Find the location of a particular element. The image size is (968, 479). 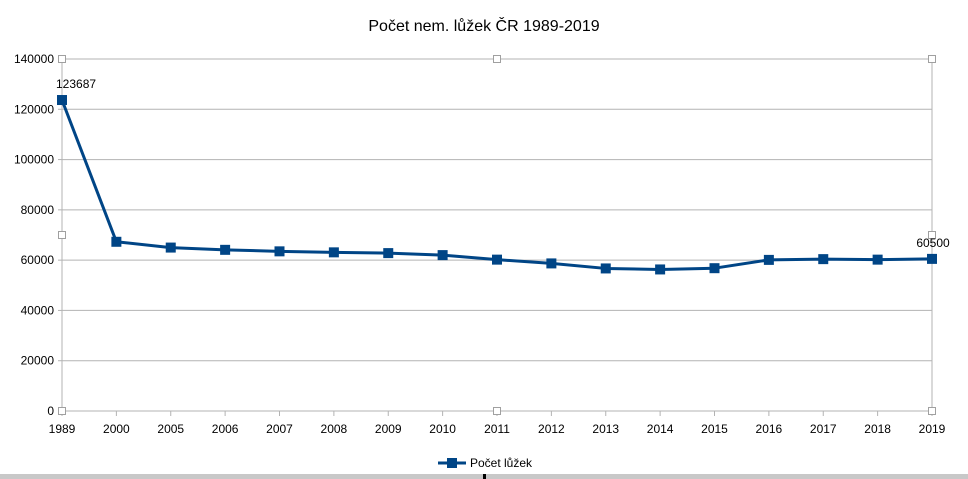

y-tick-label: 0 is located at coordinates (50, 411).